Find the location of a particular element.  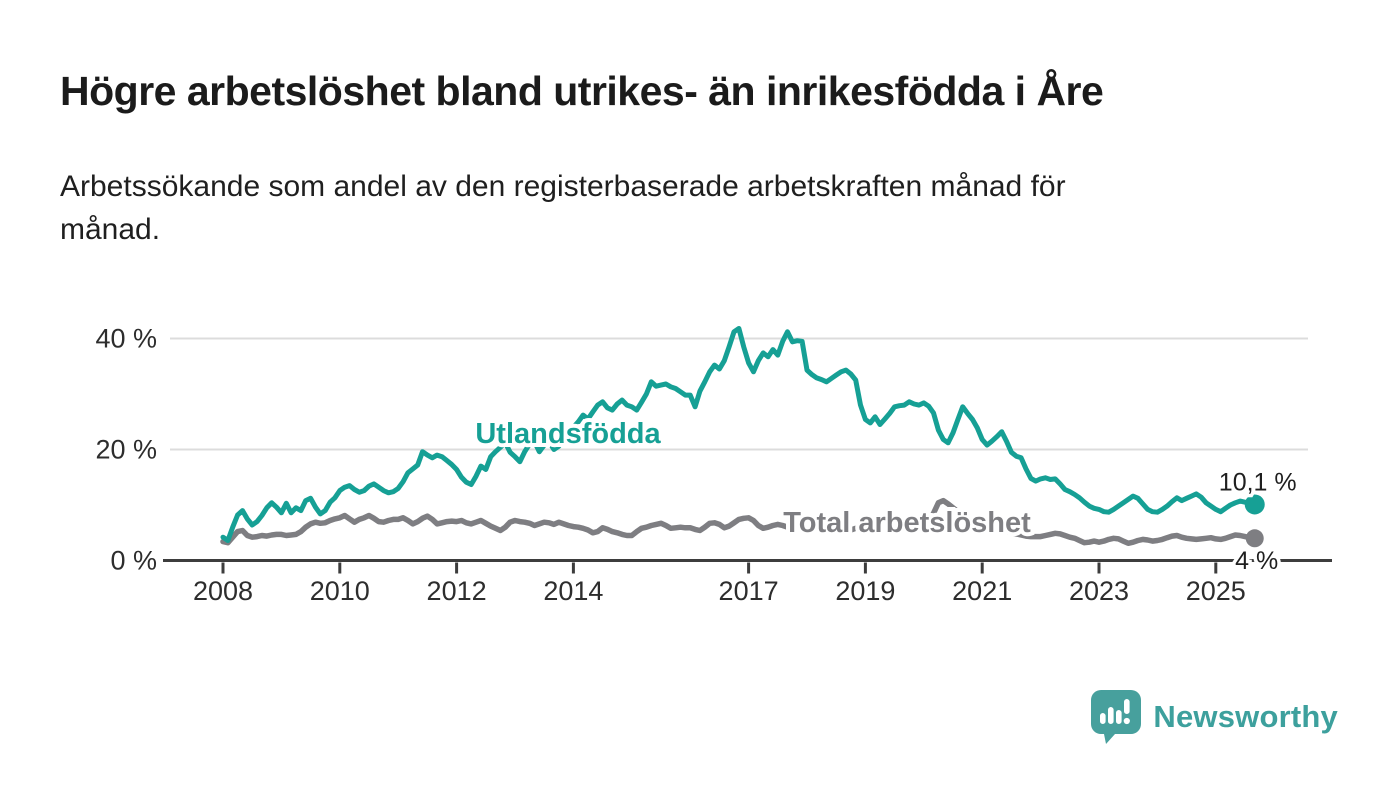

newsworthy-brand: Newsworthy is located at coordinates (1214, 717).